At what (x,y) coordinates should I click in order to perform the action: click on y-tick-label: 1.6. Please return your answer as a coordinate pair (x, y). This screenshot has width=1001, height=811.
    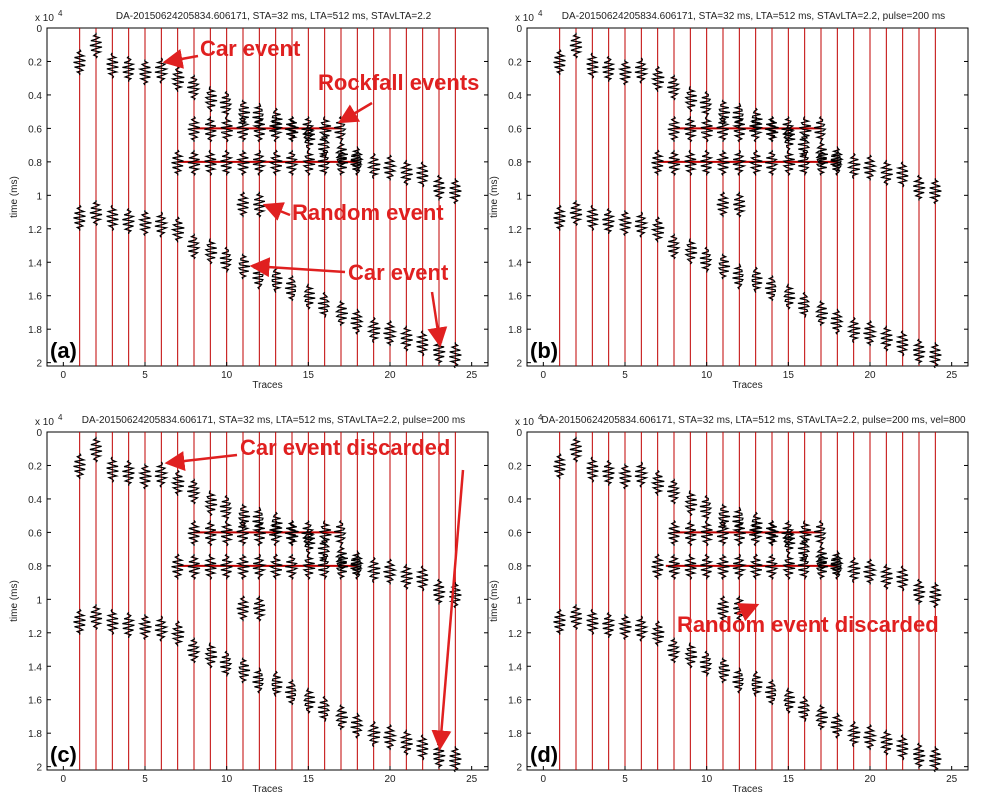
    Looking at the image, I should click on (35, 701).